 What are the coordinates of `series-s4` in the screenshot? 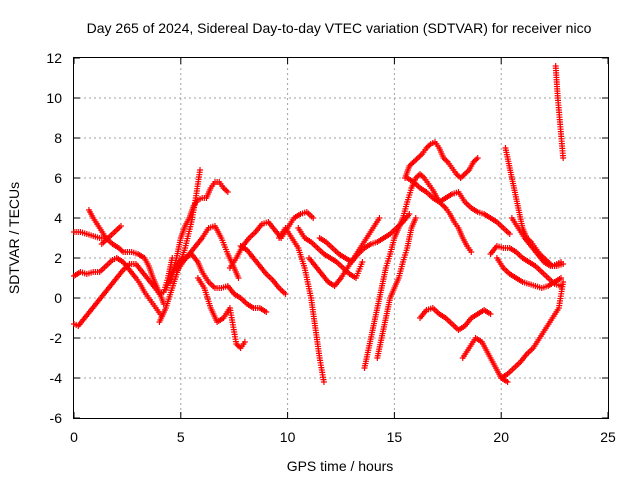 It's located at (118, 287).